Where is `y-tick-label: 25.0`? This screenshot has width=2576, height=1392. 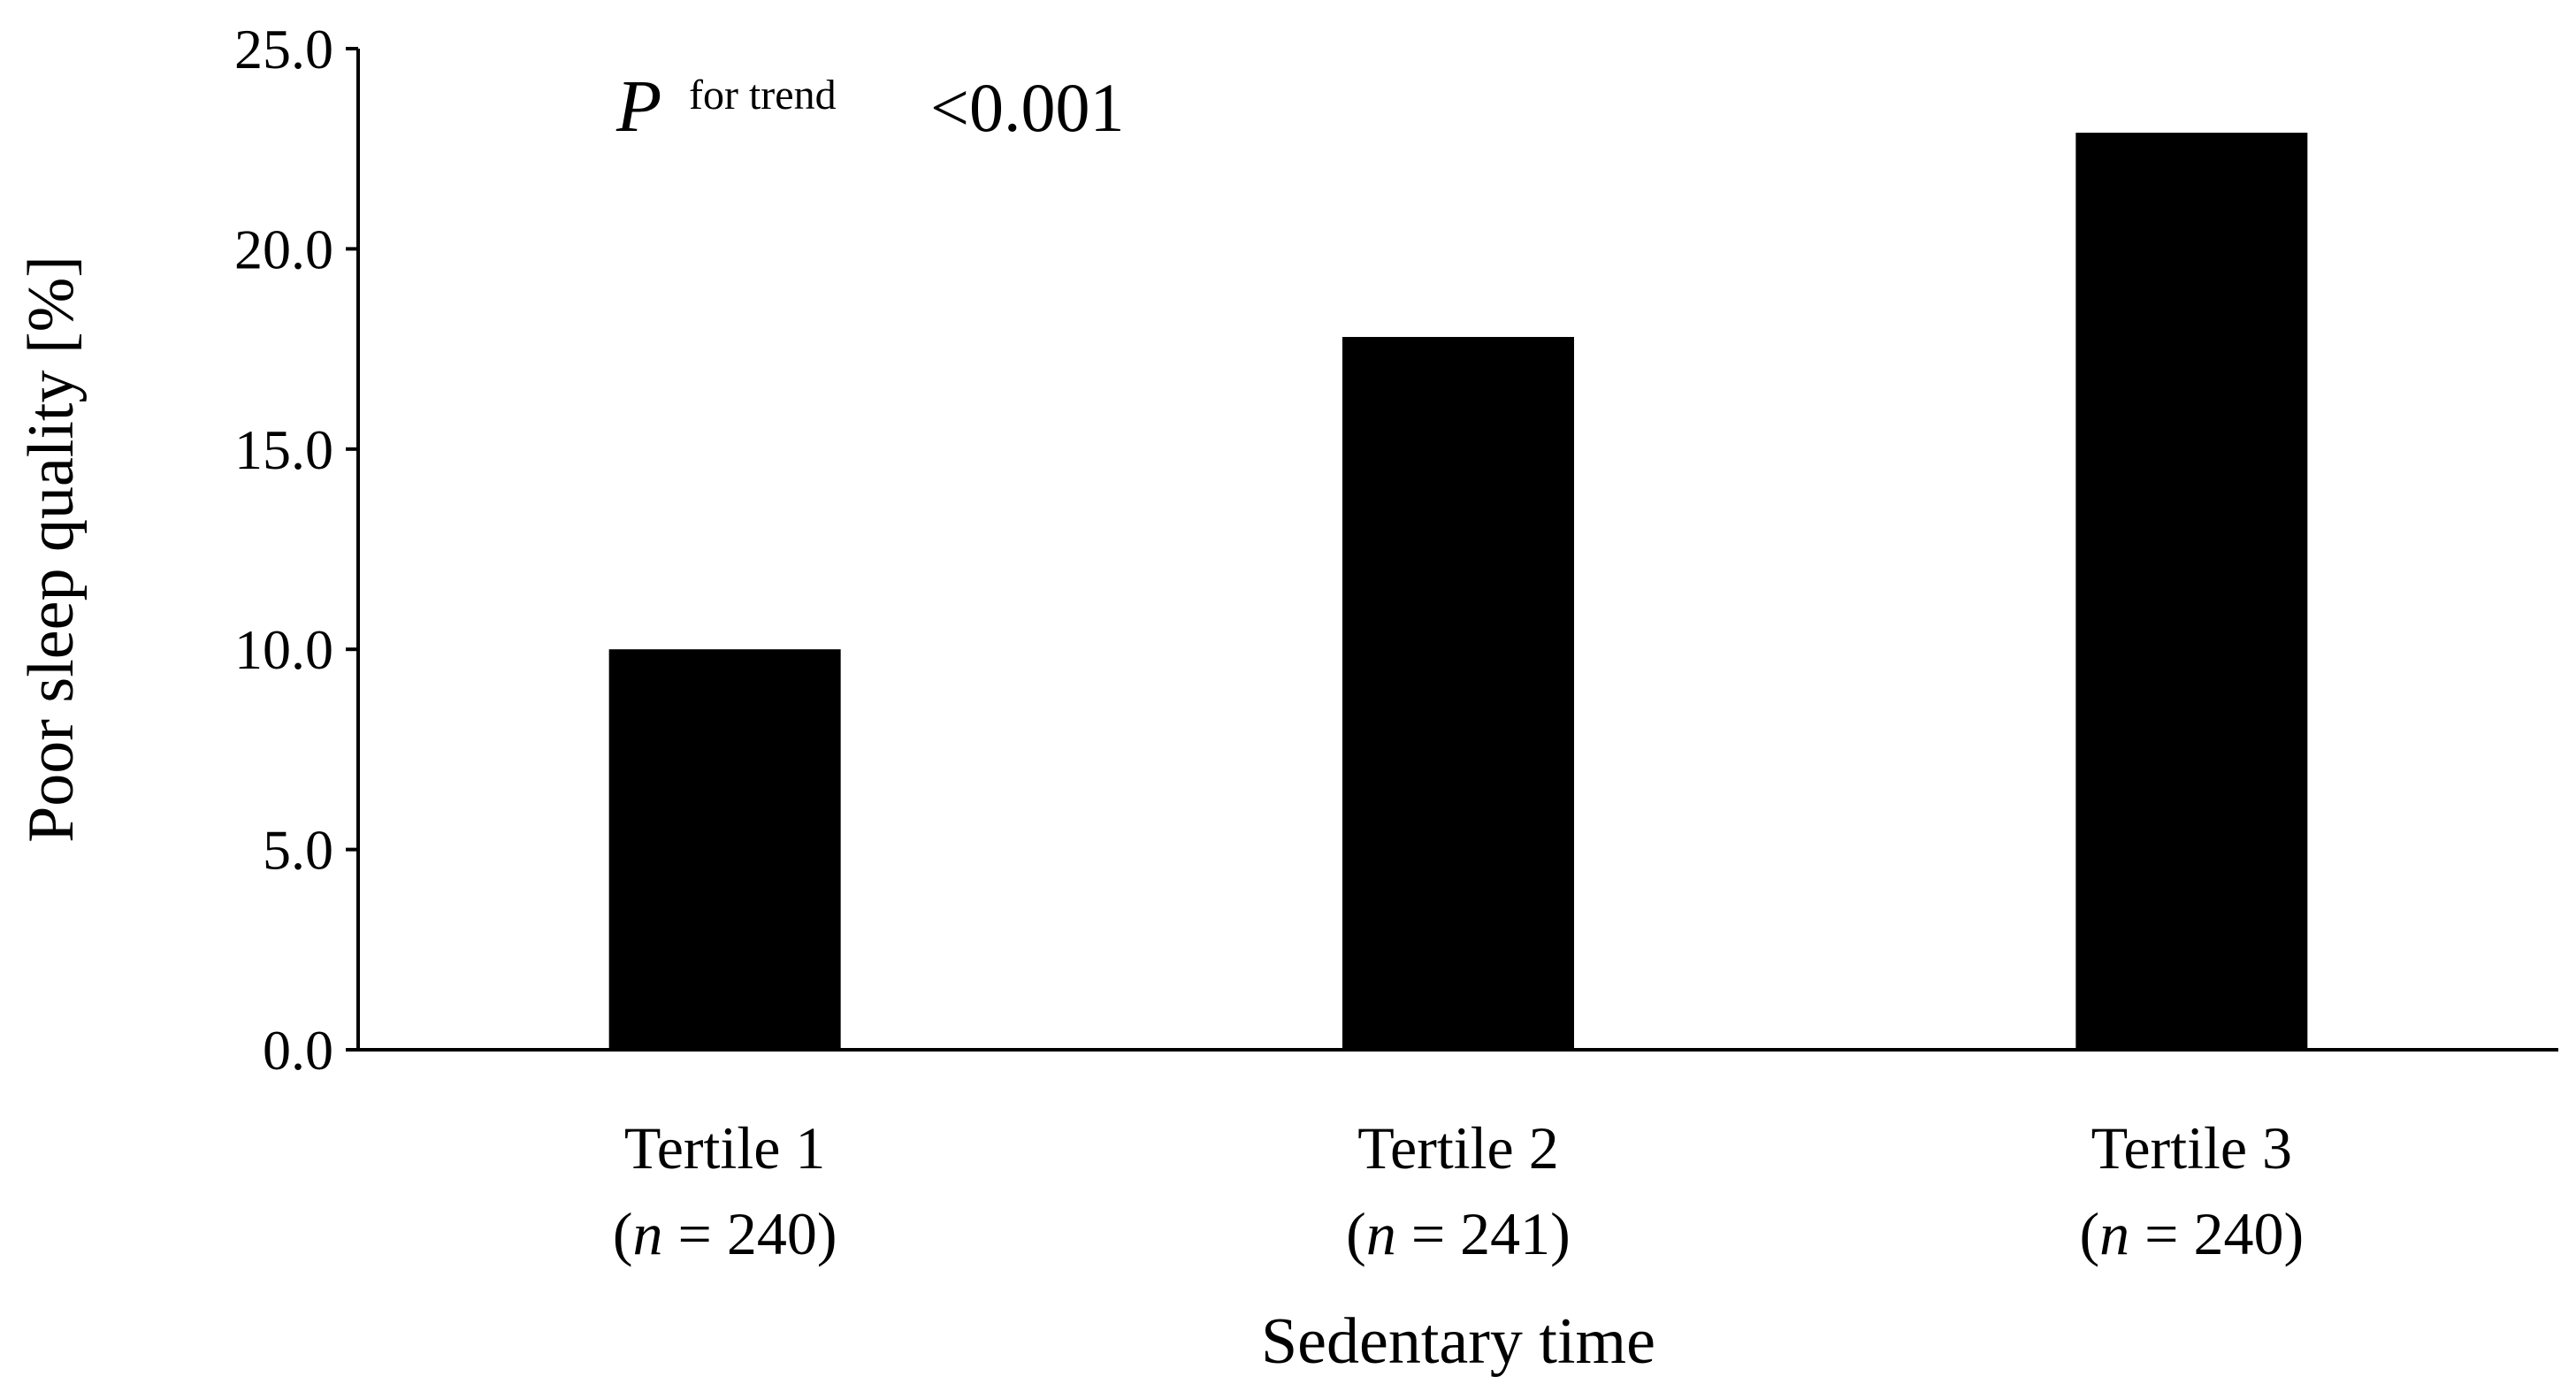
y-tick-label: 25.0 is located at coordinates (283, 49).